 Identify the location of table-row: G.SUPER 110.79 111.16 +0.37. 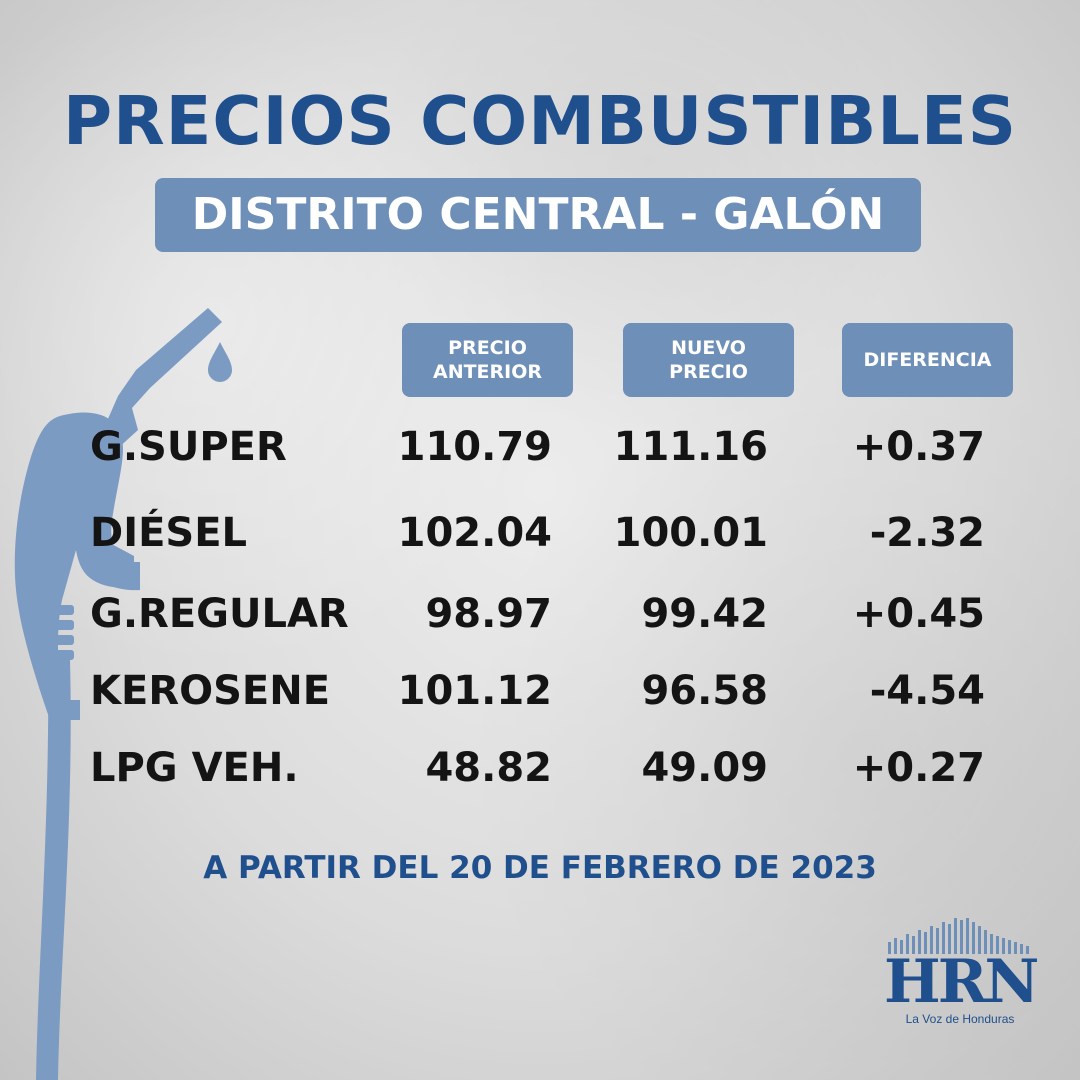
(540, 447).